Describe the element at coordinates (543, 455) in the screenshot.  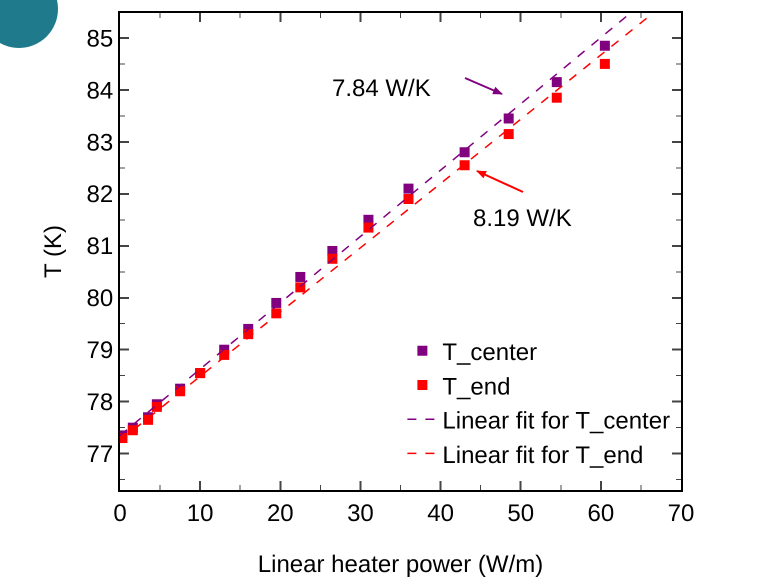
I see `legend-label: Linear fit for T_end` at that location.